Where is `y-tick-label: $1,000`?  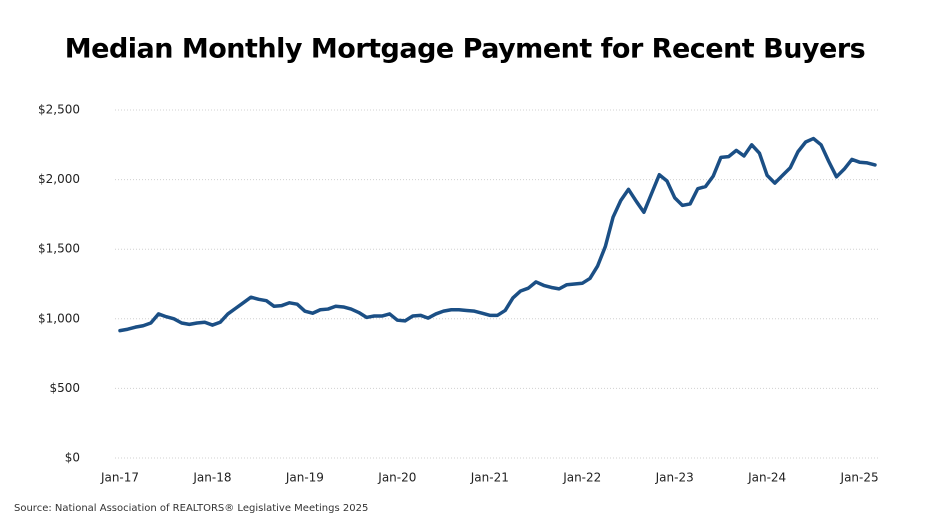
y-tick-label: $1,000 is located at coordinates (59, 318).